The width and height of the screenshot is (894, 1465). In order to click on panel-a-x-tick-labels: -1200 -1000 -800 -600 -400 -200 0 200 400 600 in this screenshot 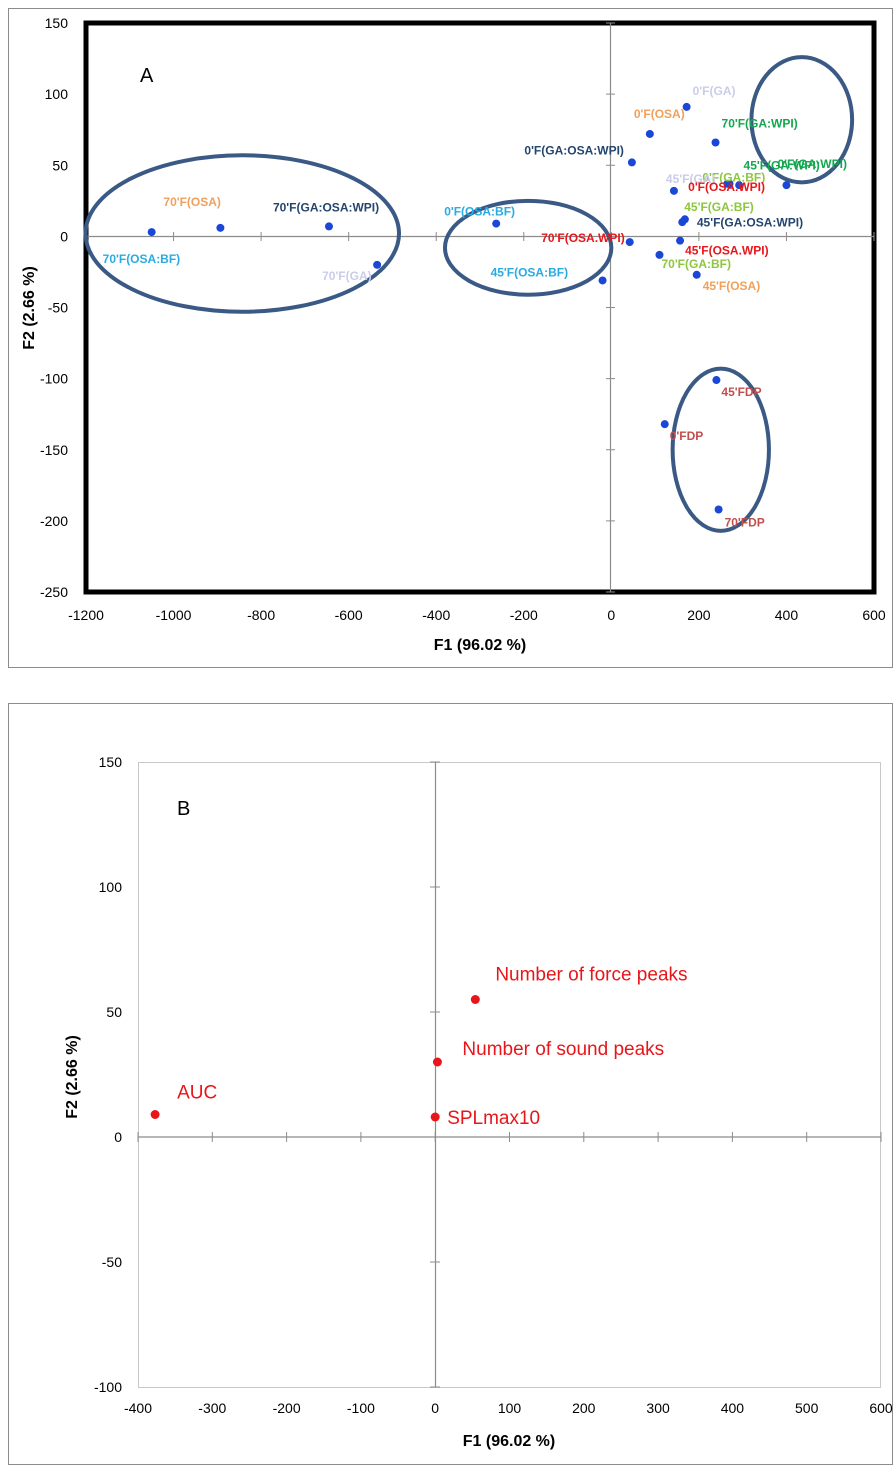, I will do `click(477, 615)`.